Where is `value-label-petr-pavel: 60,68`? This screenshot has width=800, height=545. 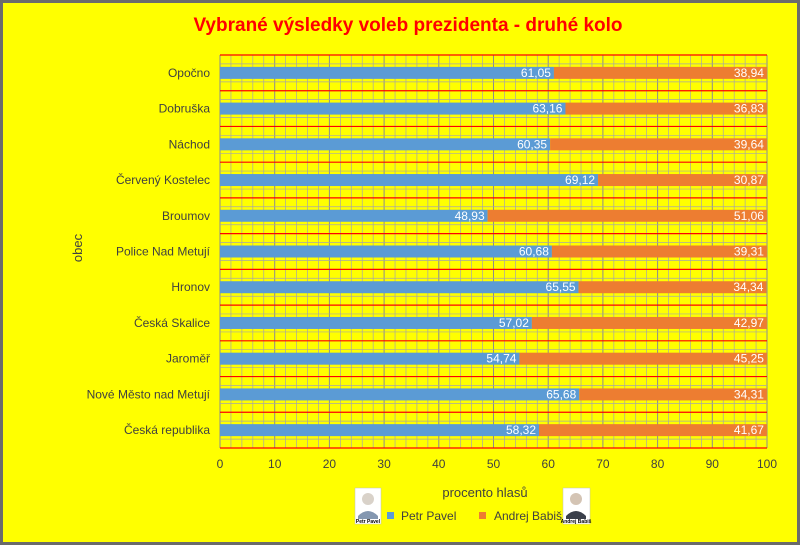 value-label-petr-pavel: 60,68 is located at coordinates (534, 252).